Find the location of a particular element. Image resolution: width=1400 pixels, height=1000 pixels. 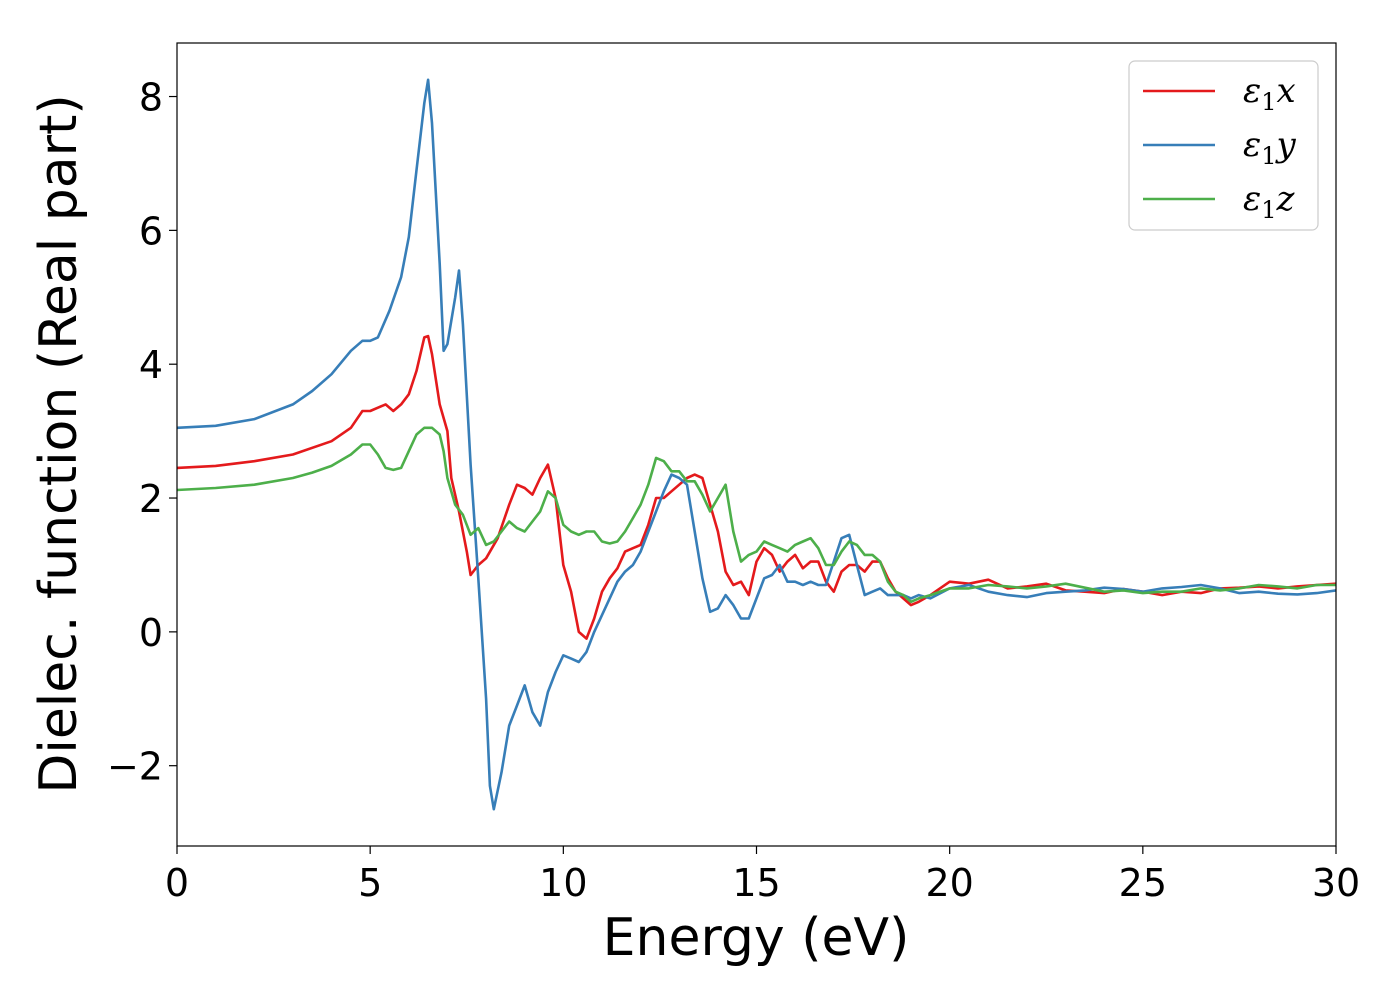

x-axis-ticks: 0 5 10 15 20 25 30 is located at coordinates (762, 875).